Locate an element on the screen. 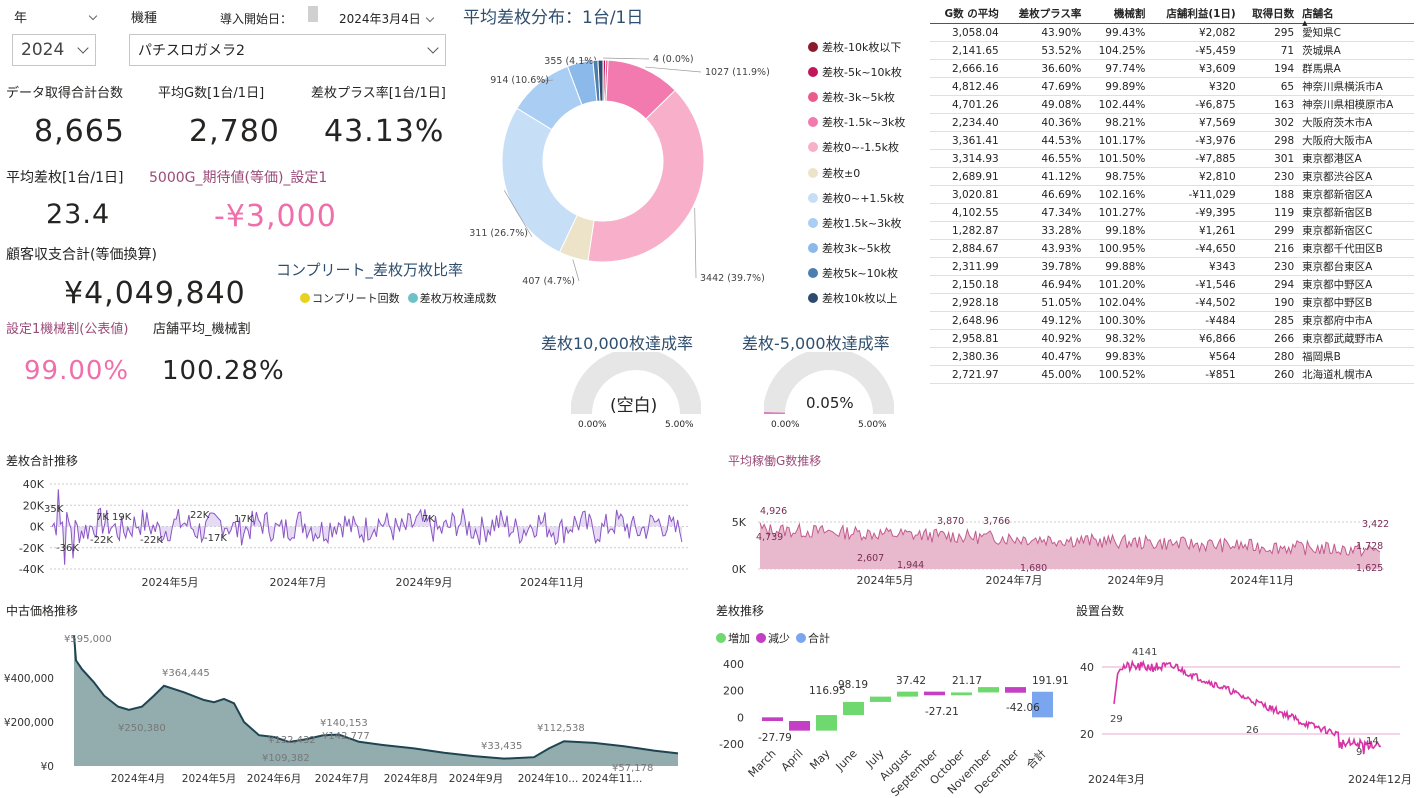  gauge2-title: 差枚-5,000枚達成率 is located at coordinates (816, 343).